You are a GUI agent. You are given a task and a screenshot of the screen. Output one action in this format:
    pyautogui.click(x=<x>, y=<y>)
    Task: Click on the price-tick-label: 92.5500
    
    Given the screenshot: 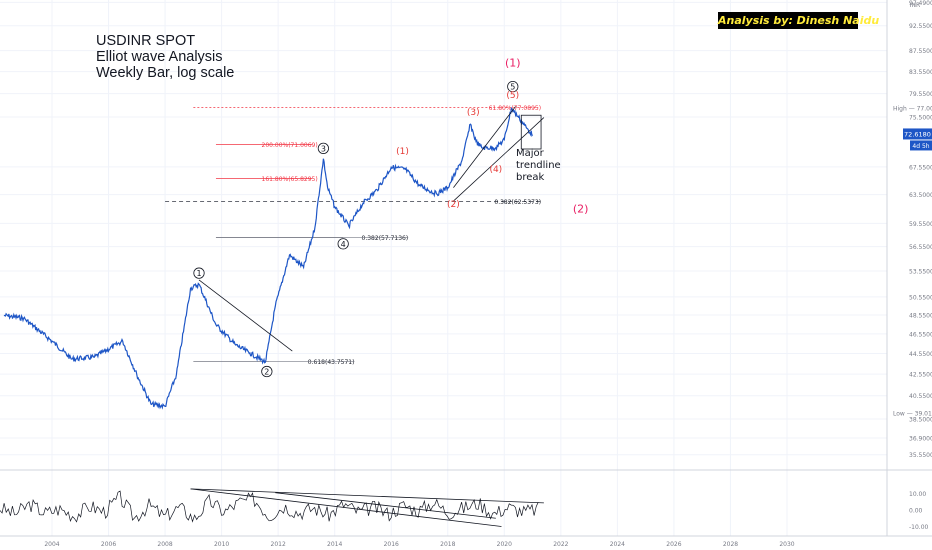 What is the action you would take?
    pyautogui.click(x=920, y=26)
    